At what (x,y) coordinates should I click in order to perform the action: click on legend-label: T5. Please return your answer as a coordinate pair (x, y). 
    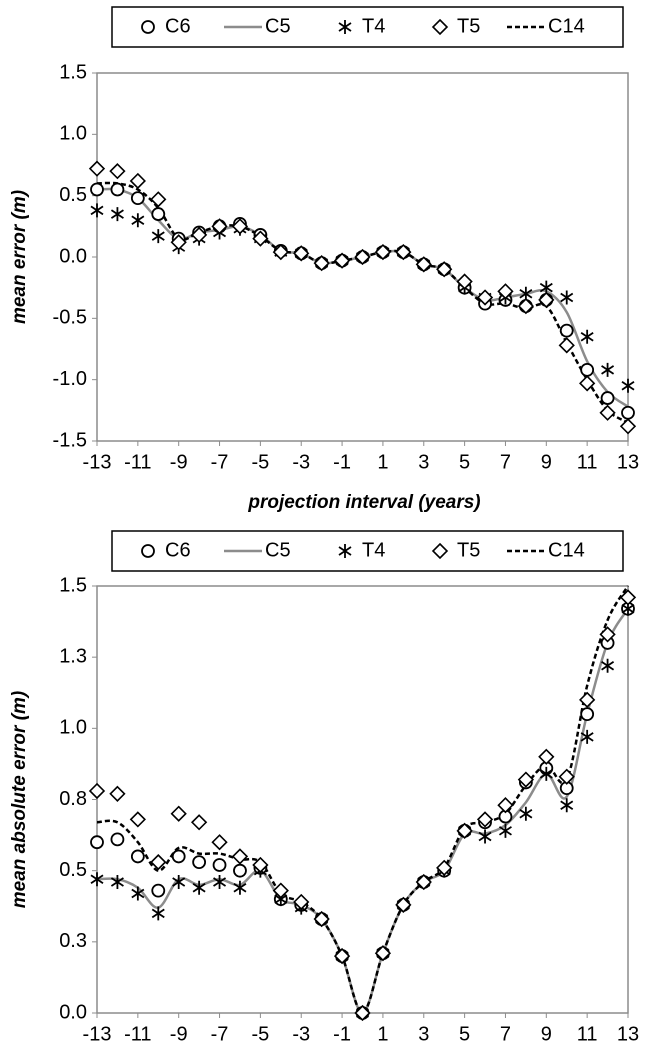
    Looking at the image, I should click on (468, 26).